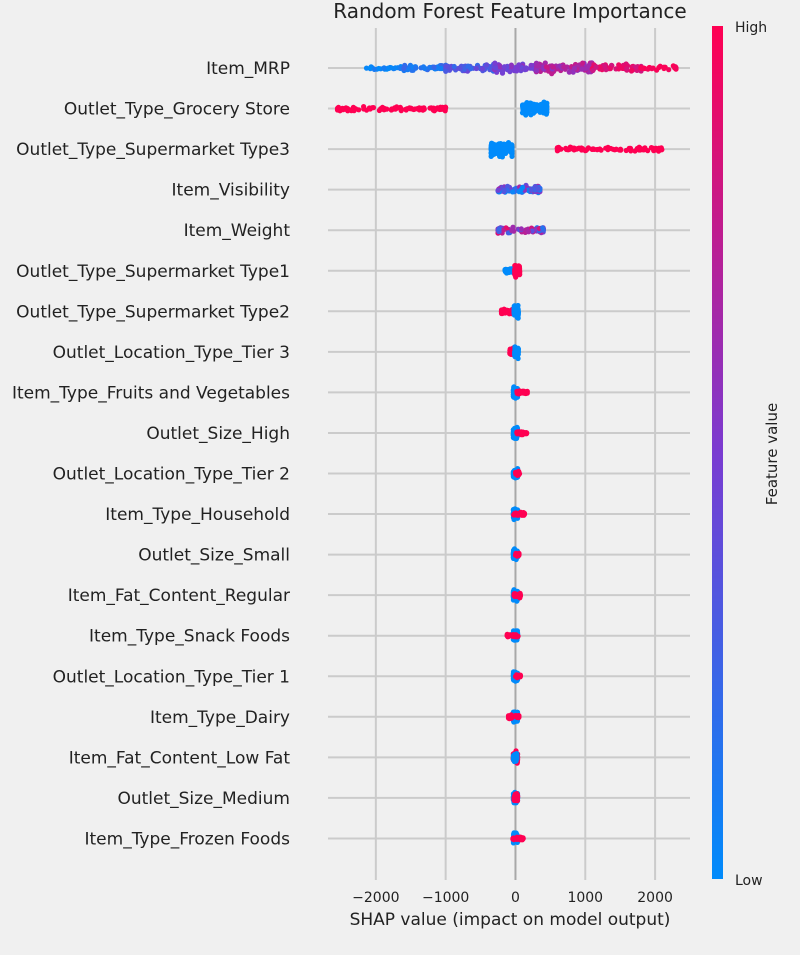 This screenshot has height=955, width=800. I want to click on feature-label: Outlet_Size_Medium, so click(203, 799).